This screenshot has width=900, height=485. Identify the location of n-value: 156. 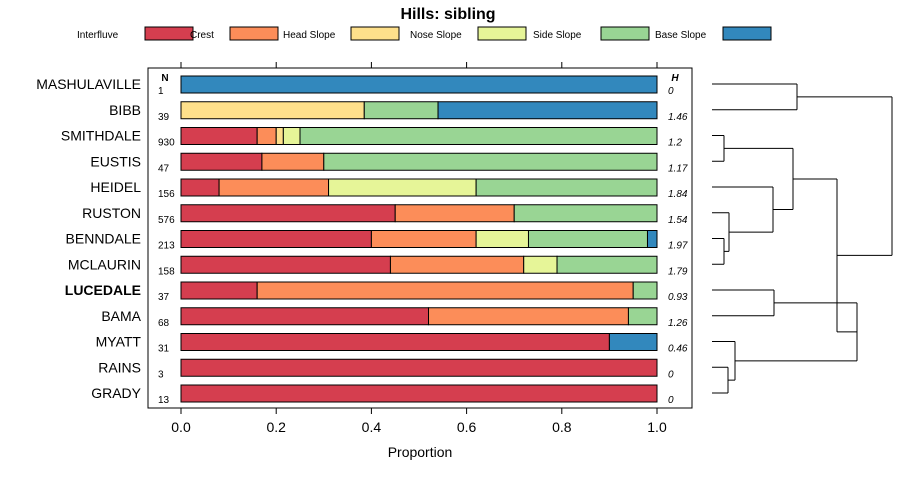
(166, 194).